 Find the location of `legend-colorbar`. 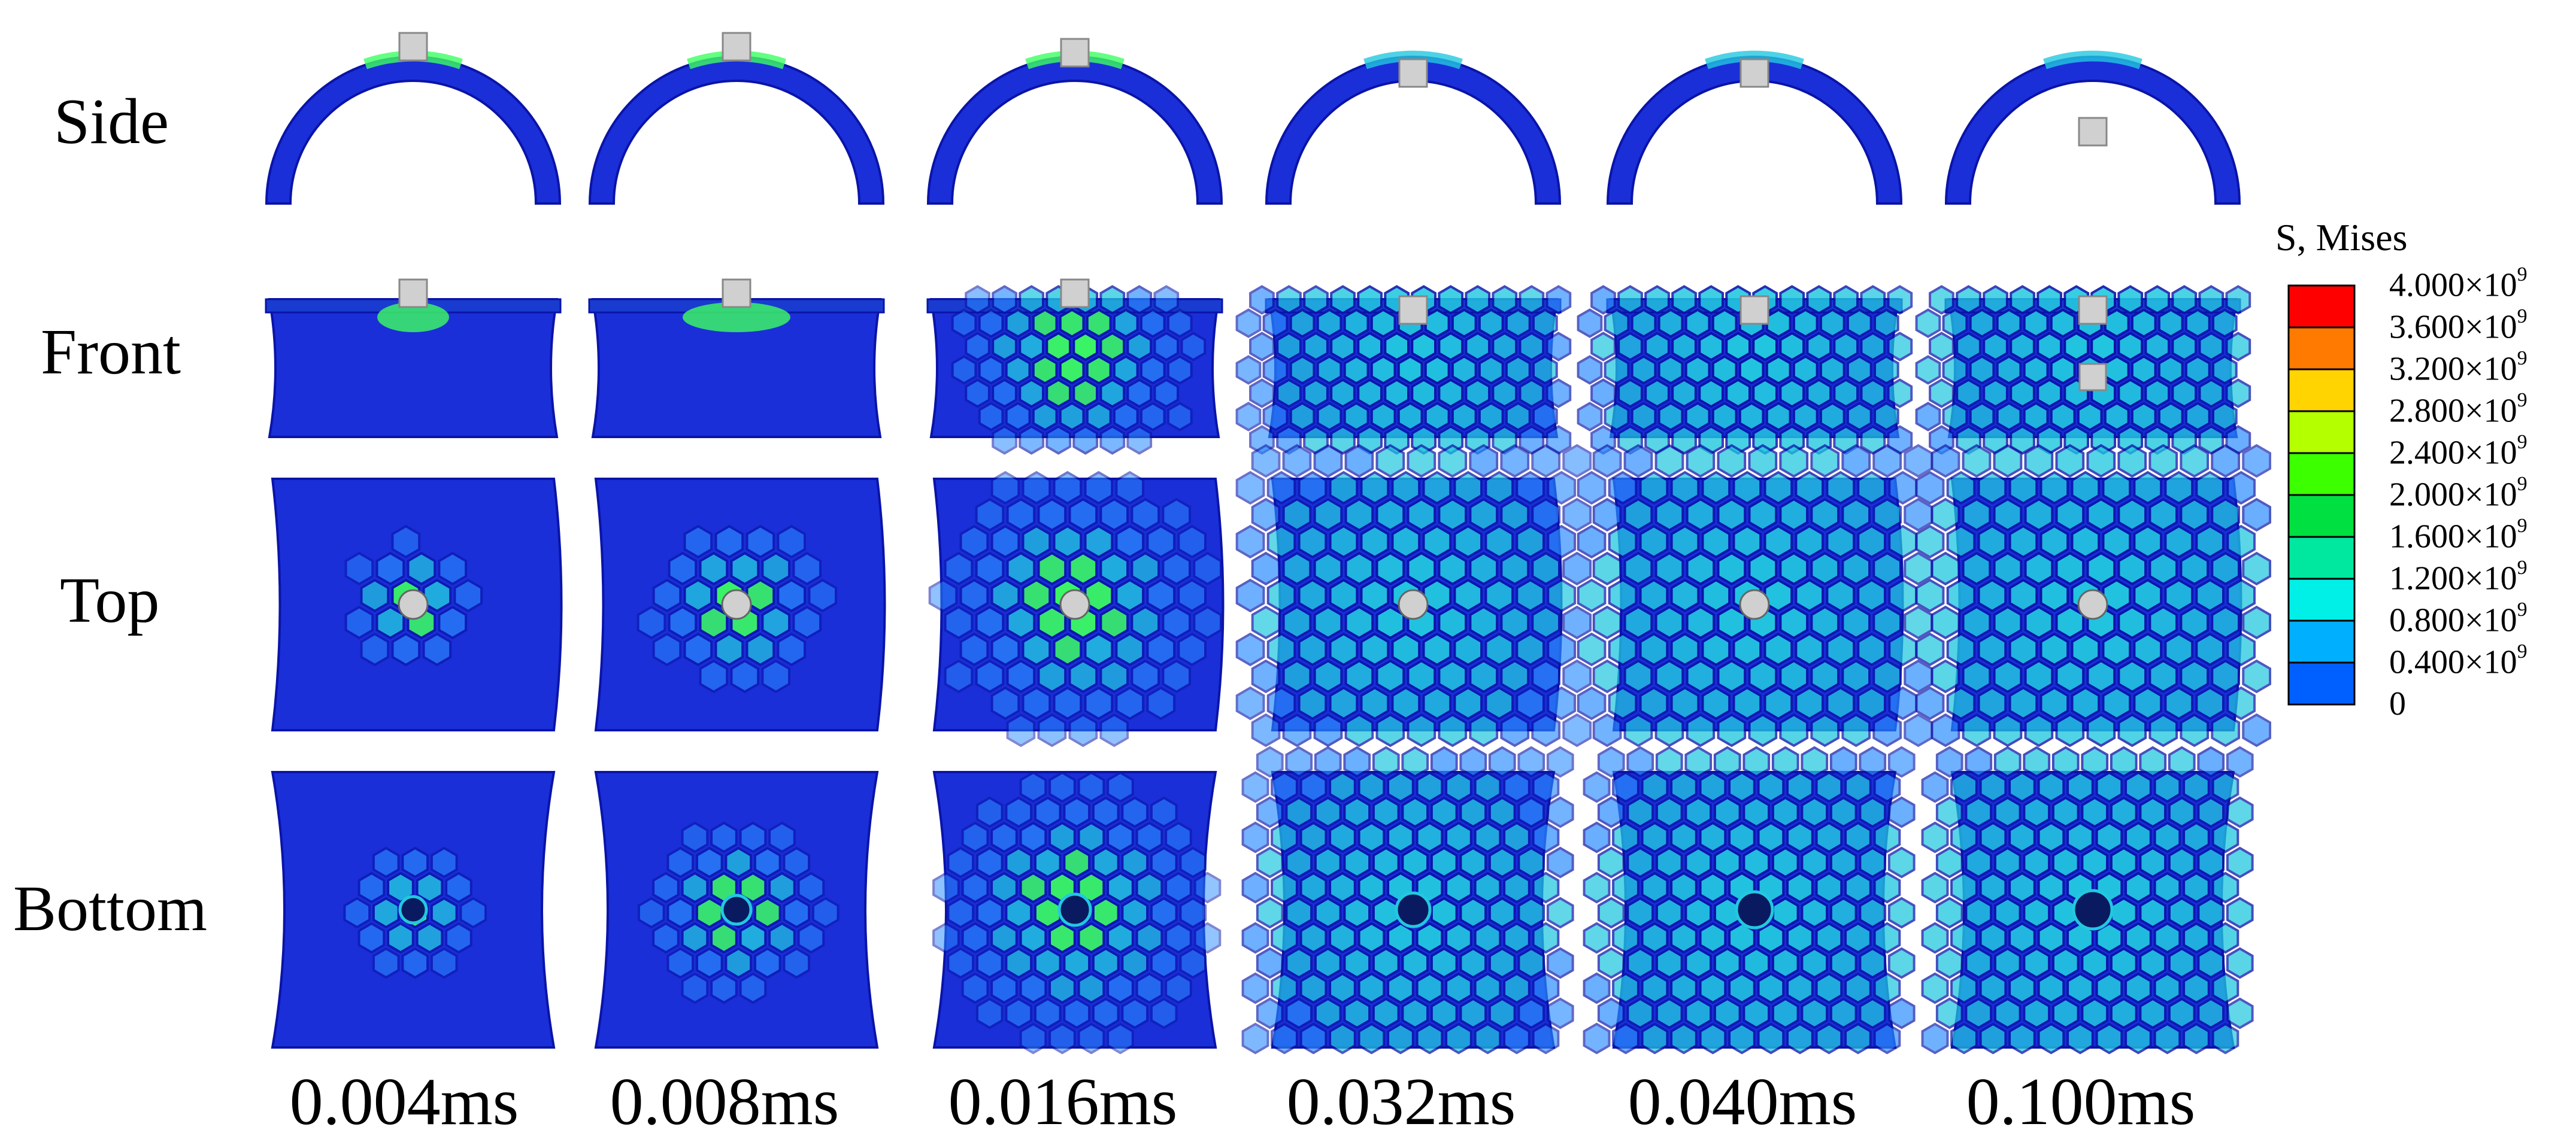

legend-colorbar is located at coordinates (2321, 495).